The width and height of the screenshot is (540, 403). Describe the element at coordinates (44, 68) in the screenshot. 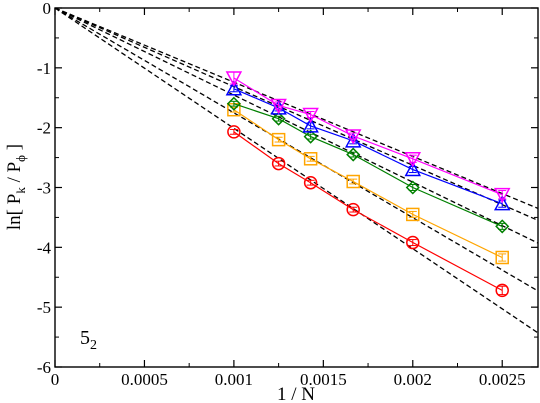

I see `y-tick-label: -1` at that location.